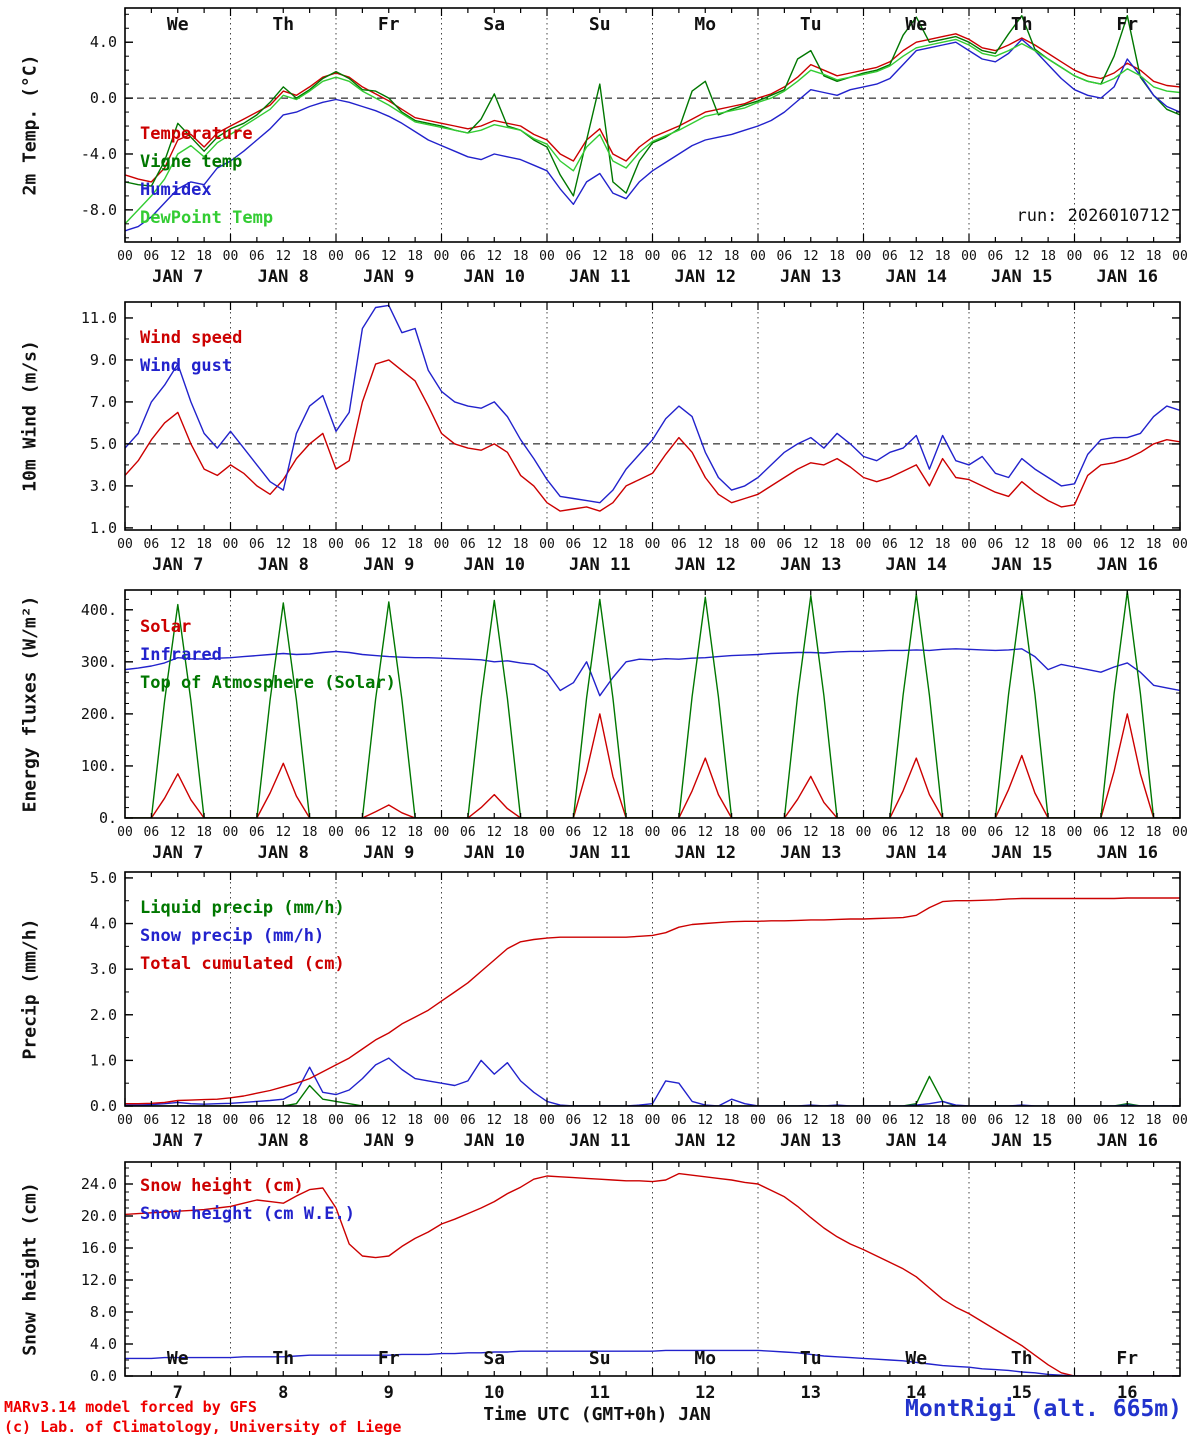 The image size is (1194, 1440). What do you see at coordinates (176, 190) in the screenshot?
I see `legend-humidex: Humidex` at bounding box center [176, 190].